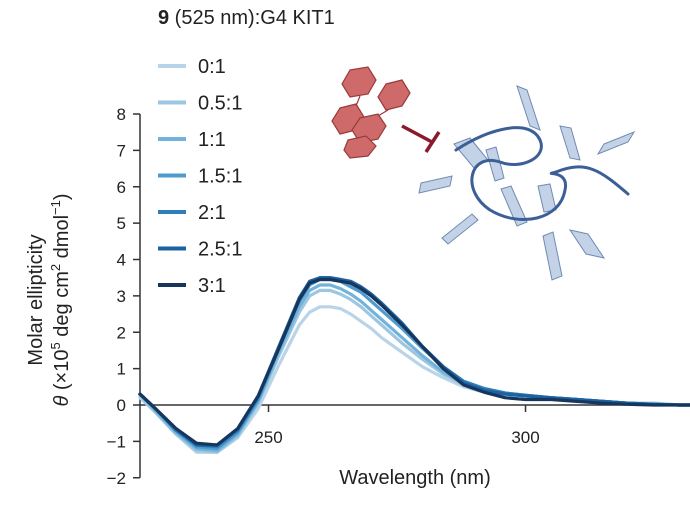 The width and height of the screenshot is (690, 505). Describe the element at coordinates (525, 437) in the screenshot. I see `x-tick-label: 300` at that location.